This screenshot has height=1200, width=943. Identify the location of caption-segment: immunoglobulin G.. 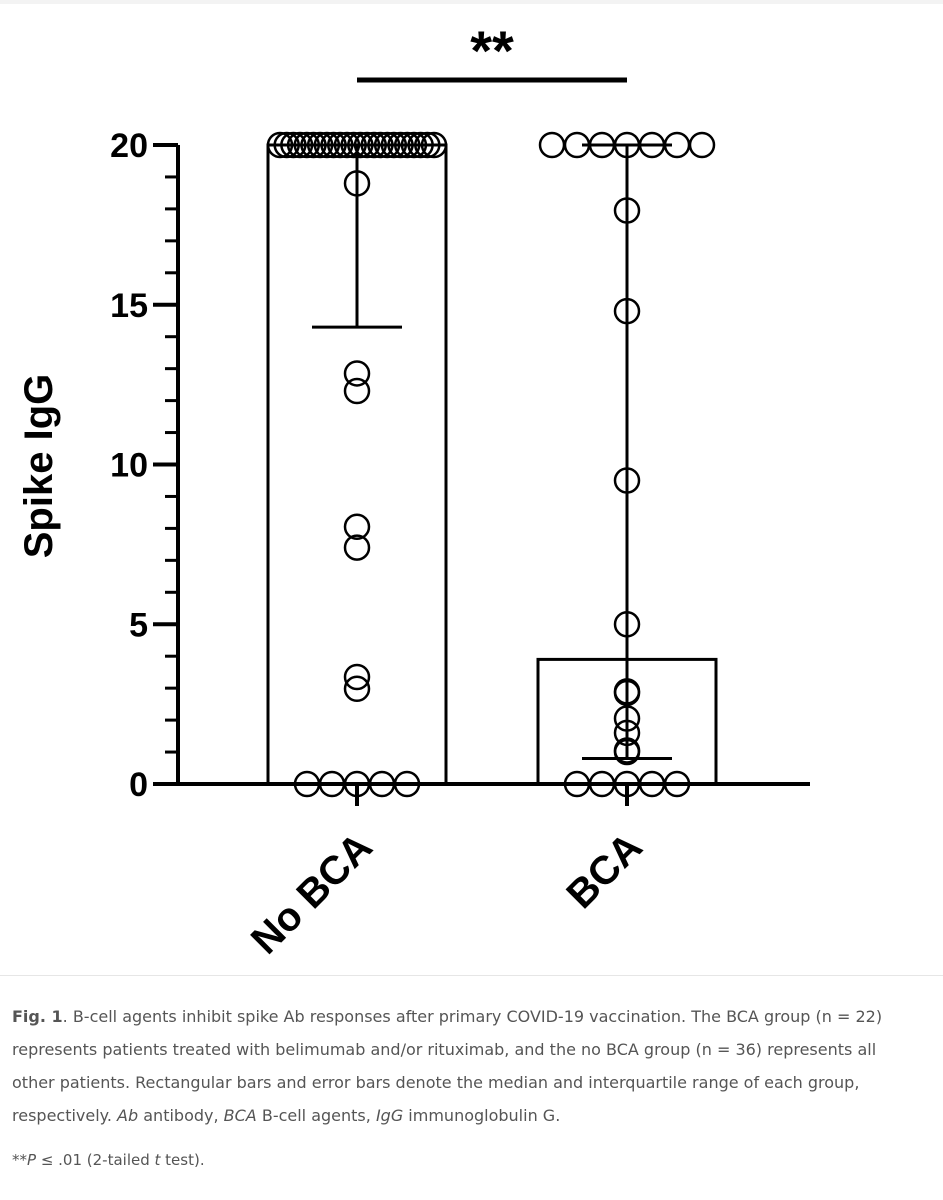
(482, 1115).